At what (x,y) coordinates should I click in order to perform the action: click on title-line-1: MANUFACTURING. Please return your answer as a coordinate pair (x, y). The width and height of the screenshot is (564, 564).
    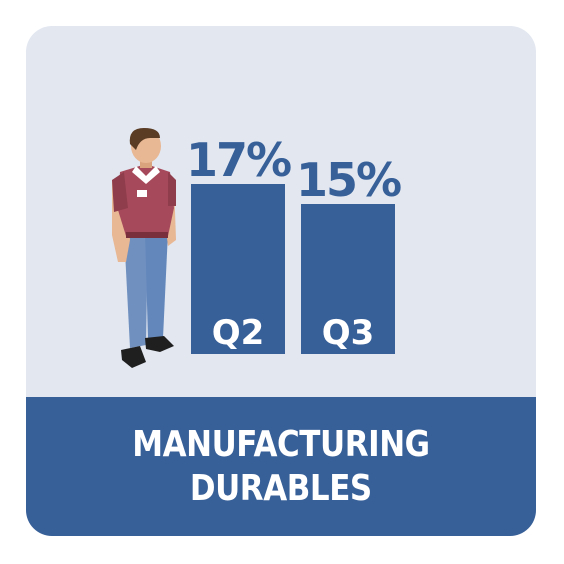
    Looking at the image, I should click on (281, 444).